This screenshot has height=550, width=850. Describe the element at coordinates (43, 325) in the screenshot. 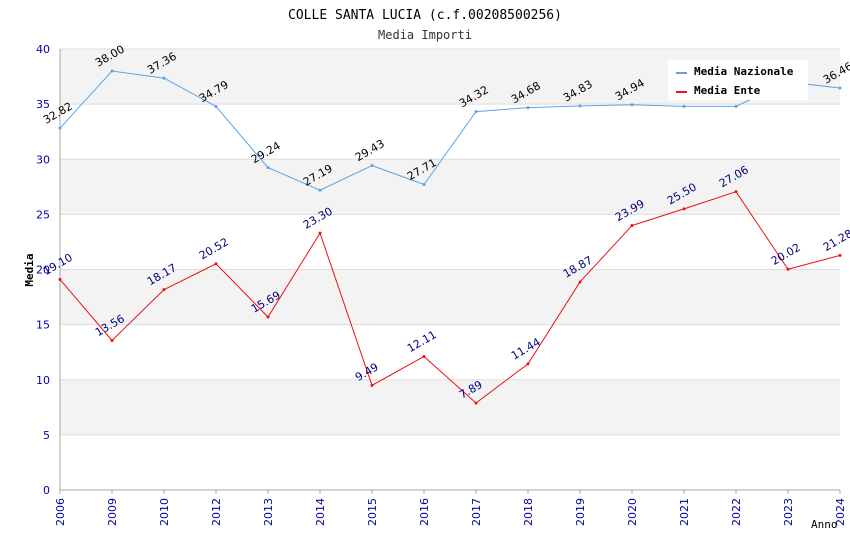

I see `y-tick-label: 15` at that location.